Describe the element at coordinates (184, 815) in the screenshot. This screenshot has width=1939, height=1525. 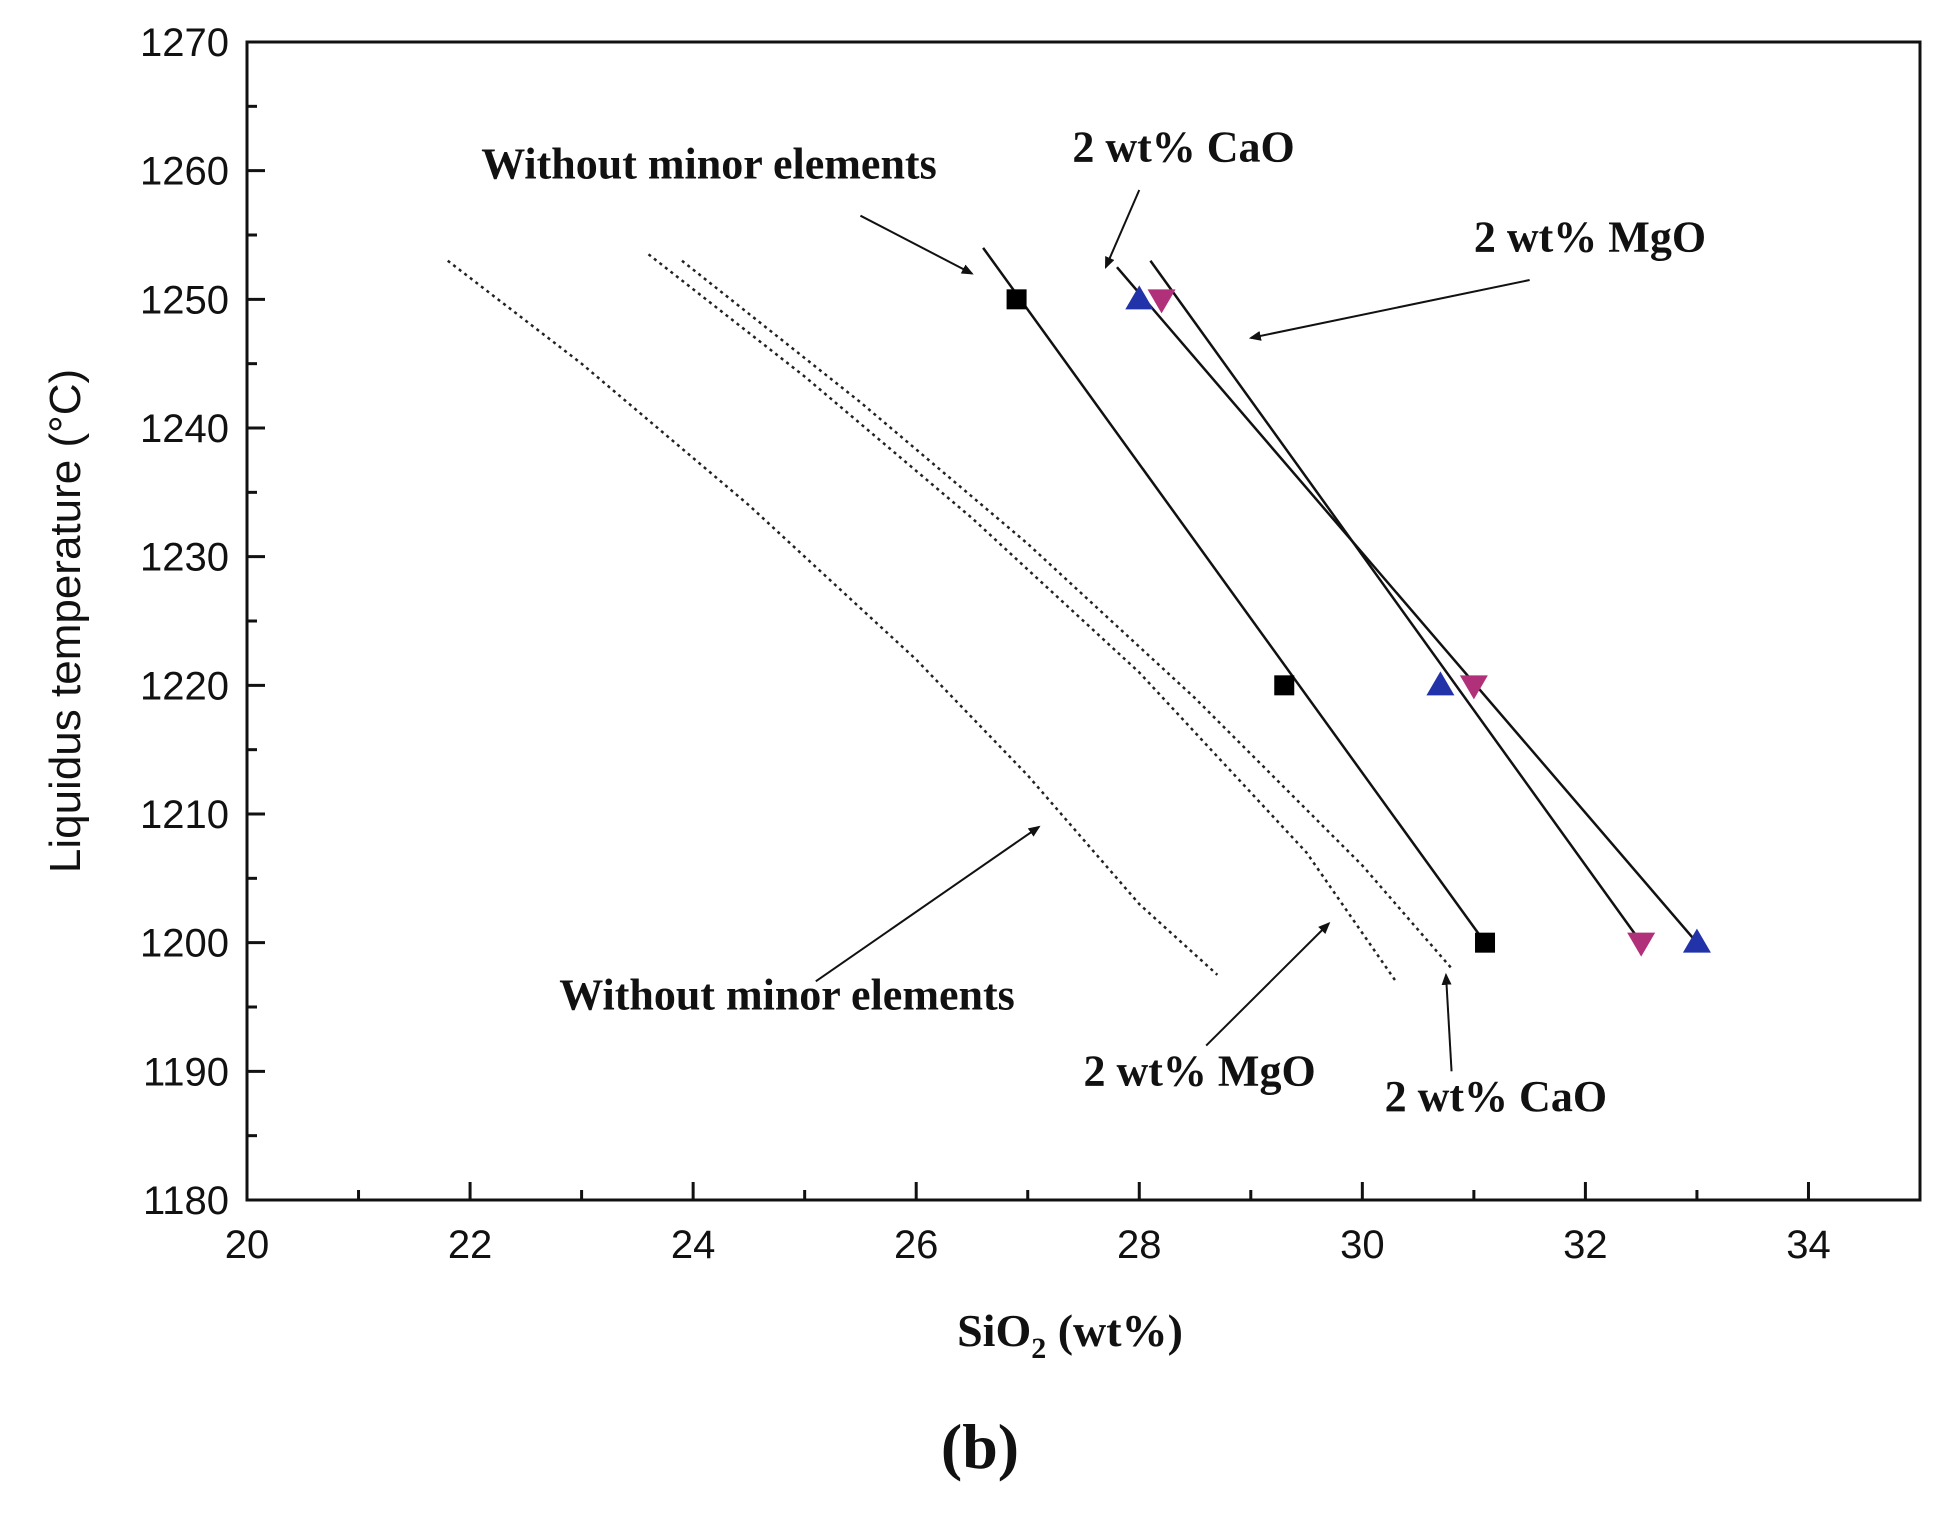
I see `y-tick-label: 1210` at that location.